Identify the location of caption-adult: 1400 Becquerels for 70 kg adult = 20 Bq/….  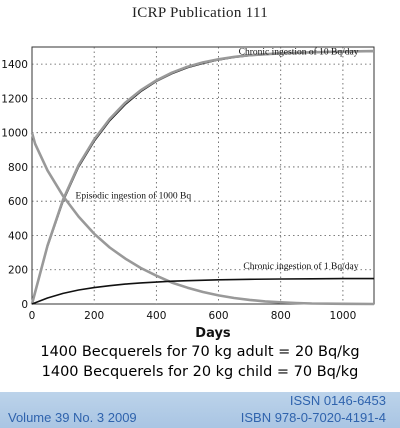
(200, 352).